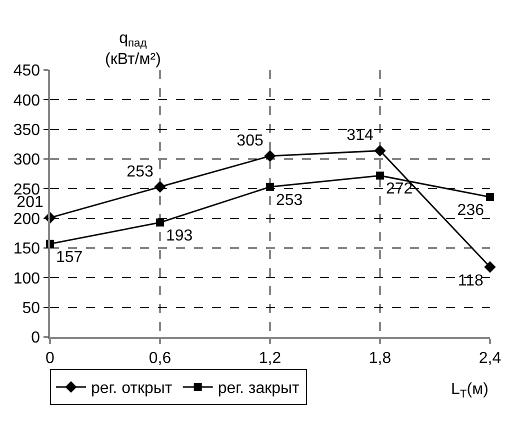  I want to click on x-tick-label: 1,2, so click(270, 358).